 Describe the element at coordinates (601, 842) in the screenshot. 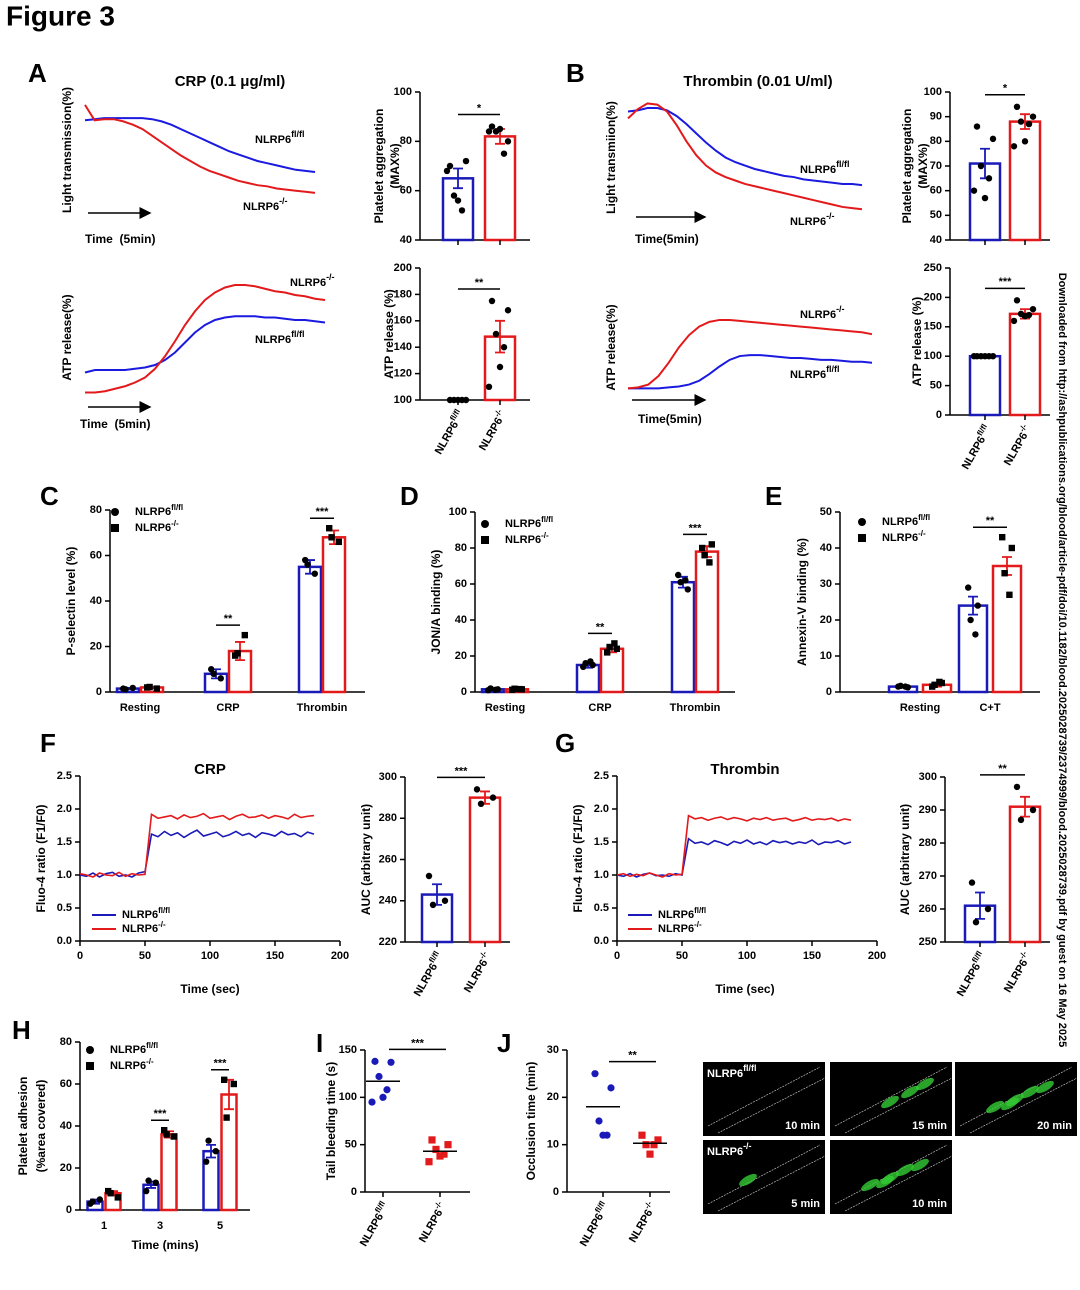

I see `y-tick-label: 1.5` at that location.